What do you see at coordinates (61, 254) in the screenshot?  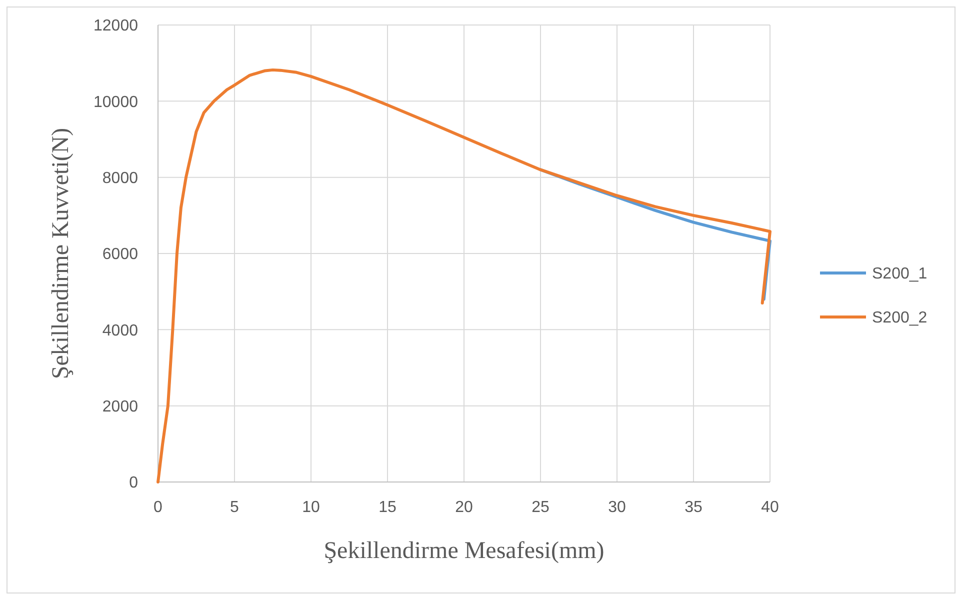 I see `y-axis-title: Şekillendirme Kuvveti(N)` at bounding box center [61, 254].